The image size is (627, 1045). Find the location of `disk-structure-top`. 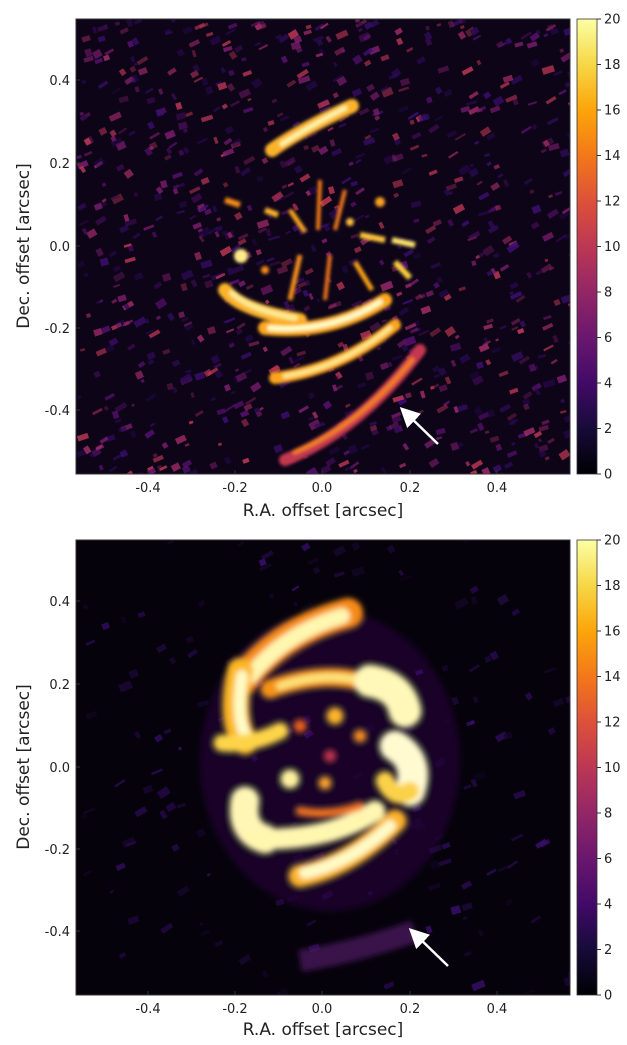

disk-structure-top is located at coordinates (322, 282).